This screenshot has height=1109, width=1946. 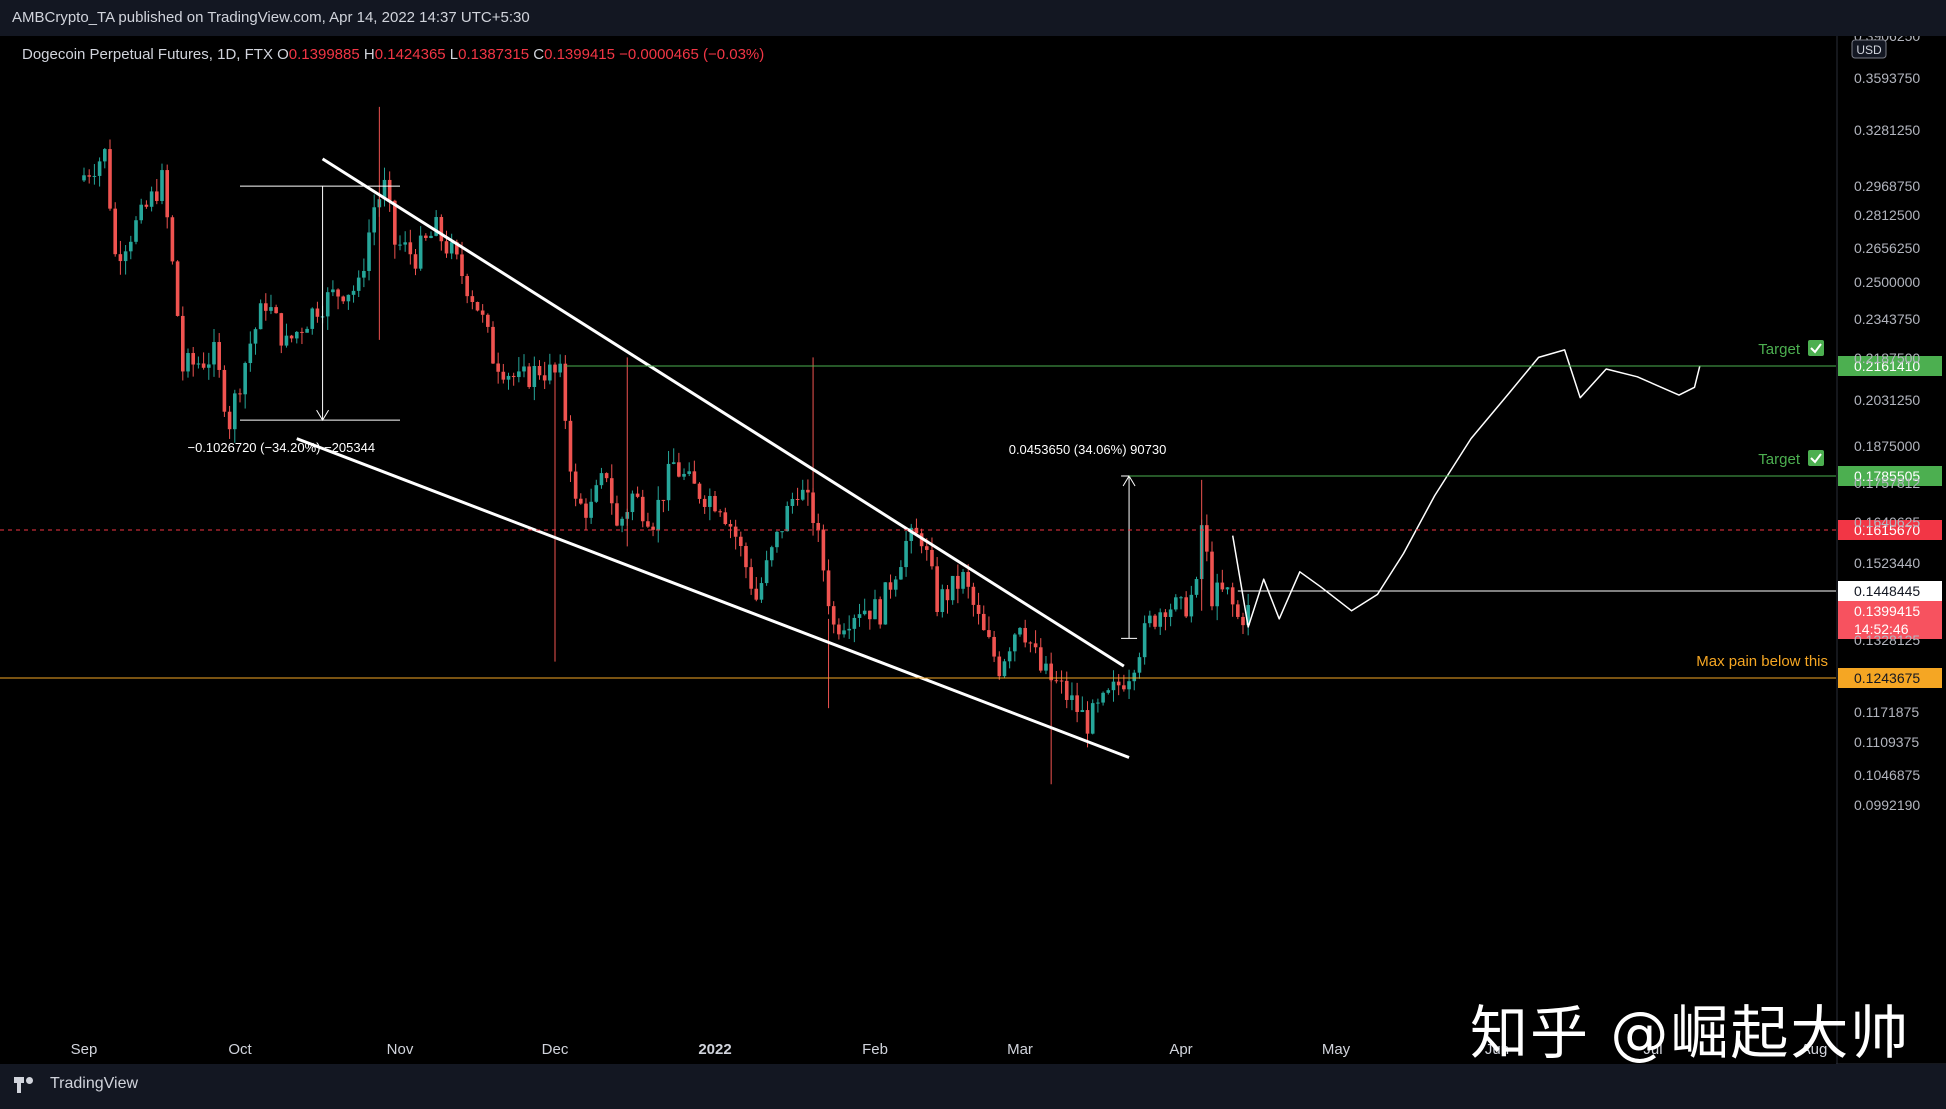 I want to click on time-axis-bg, so click(x=918, y=1049).